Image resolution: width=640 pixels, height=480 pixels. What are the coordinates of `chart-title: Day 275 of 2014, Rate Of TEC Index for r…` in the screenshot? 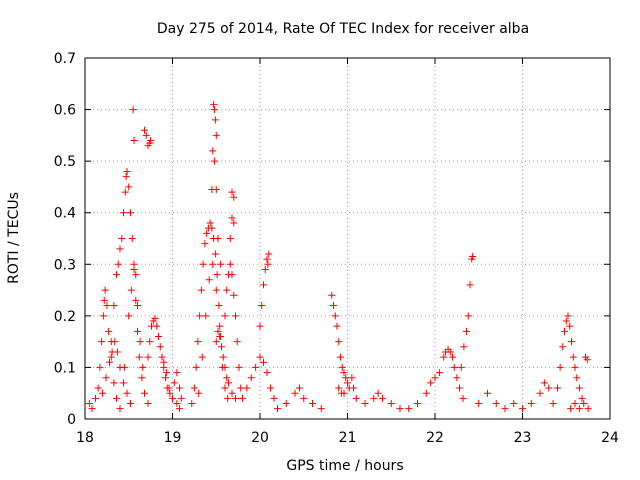 It's located at (343, 29).